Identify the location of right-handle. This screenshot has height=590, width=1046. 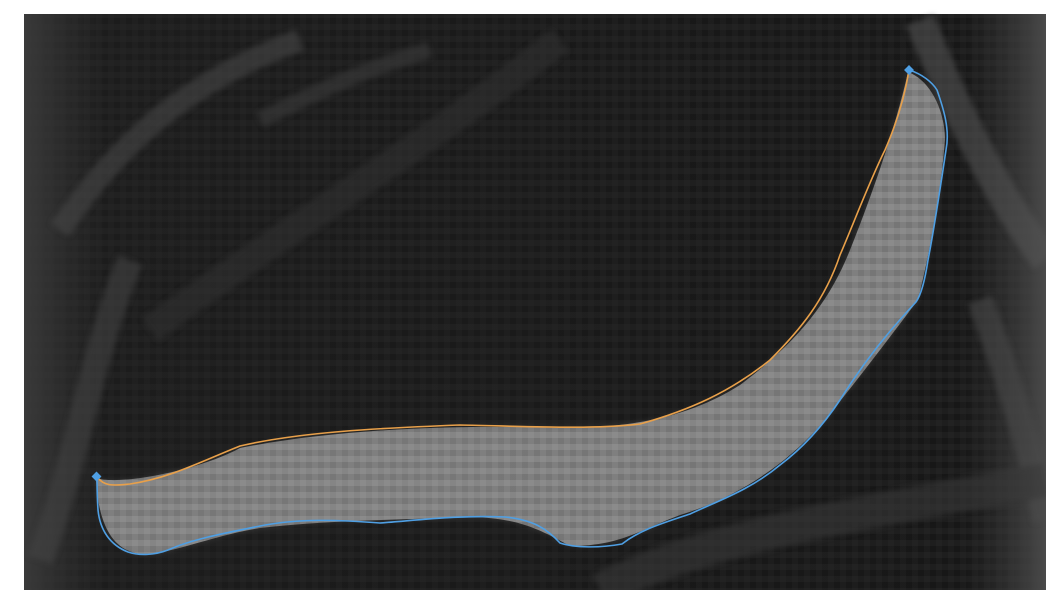
(909, 70).